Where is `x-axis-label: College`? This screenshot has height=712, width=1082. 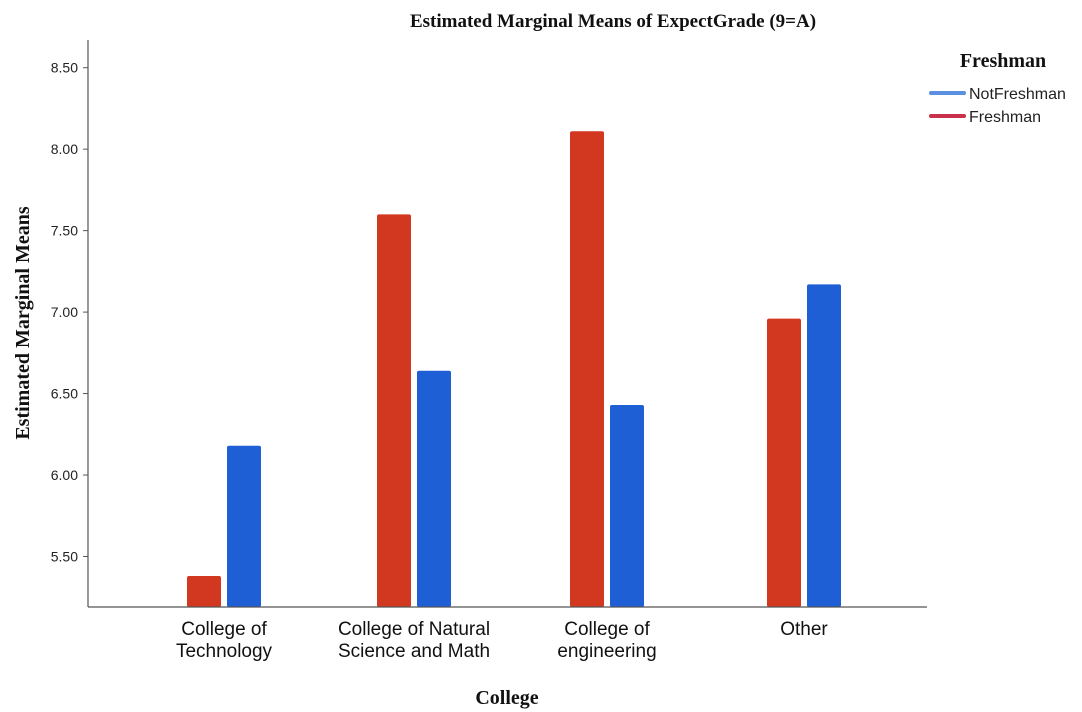 x-axis-label: College is located at coordinates (506, 698).